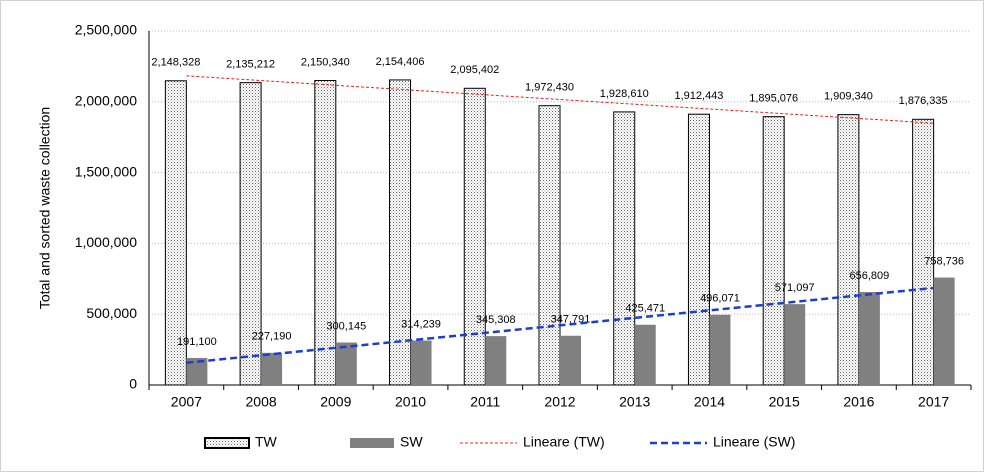  Describe the element at coordinates (400, 62) in the screenshot. I see `data-label: 2,154,406` at that location.